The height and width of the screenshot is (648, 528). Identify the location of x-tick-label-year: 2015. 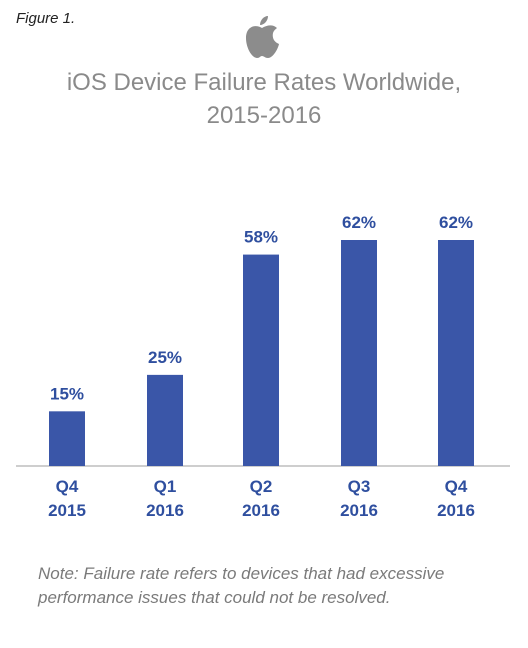
(67, 510).